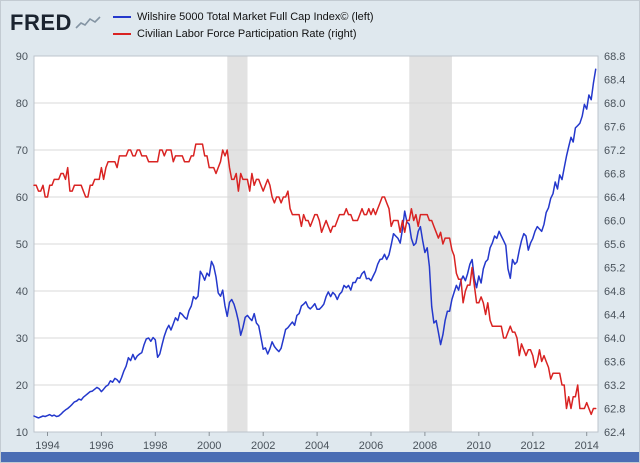 Image resolution: width=640 pixels, height=463 pixels. What do you see at coordinates (614, 269) in the screenshot?
I see `svg-text: 65.2` at bounding box center [614, 269].